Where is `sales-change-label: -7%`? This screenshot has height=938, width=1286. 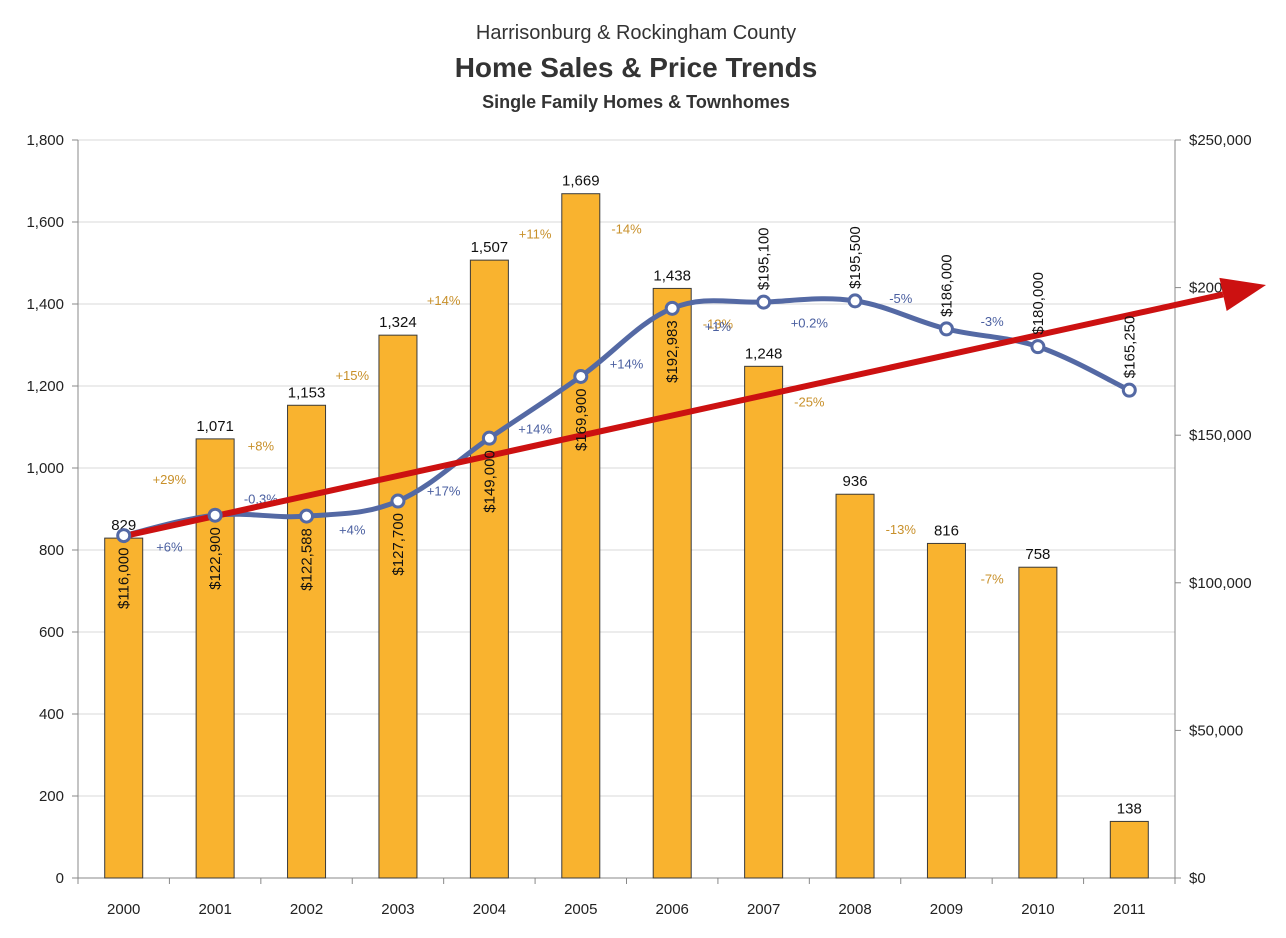 sales-change-label: -7% is located at coordinates (993, 578).